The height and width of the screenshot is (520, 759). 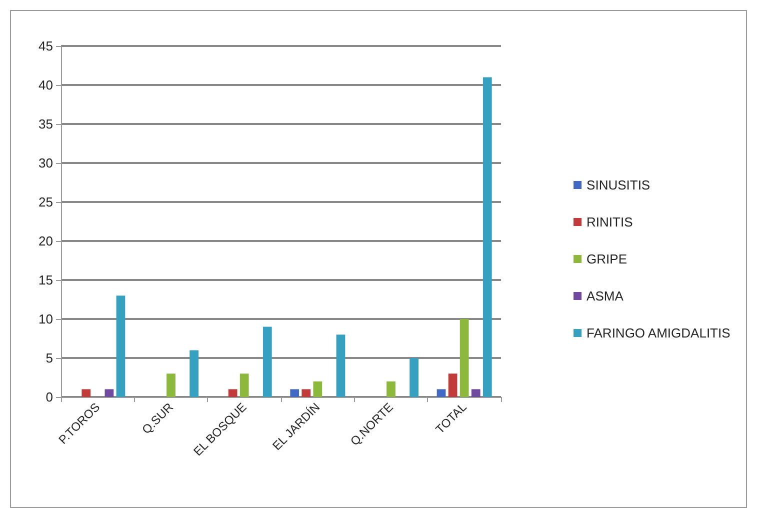 What do you see at coordinates (49, 358) in the screenshot?
I see `y-tick-label: 5` at bounding box center [49, 358].